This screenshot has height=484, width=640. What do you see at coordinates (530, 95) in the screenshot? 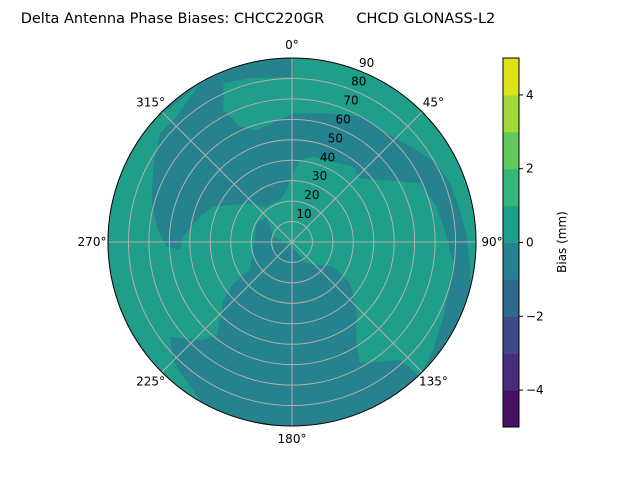
I see `colorbar-tick-label: 4` at bounding box center [530, 95].